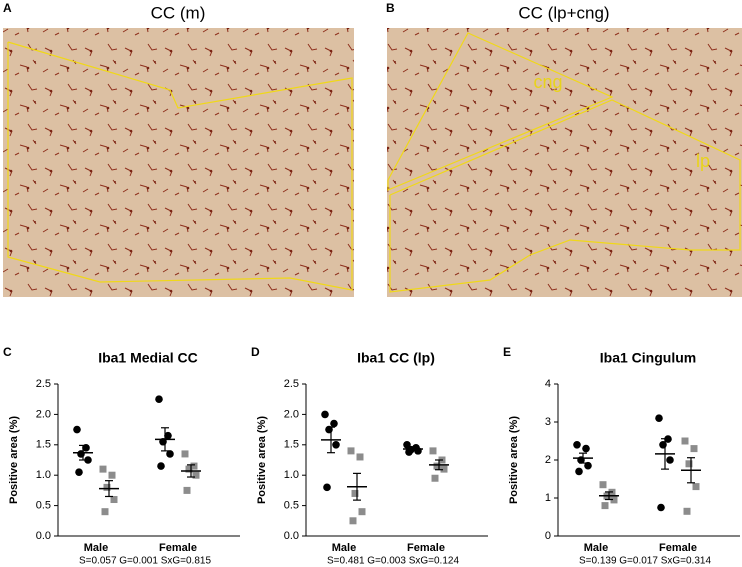 Image resolution: width=742 pixels, height=567 pixels. I want to click on y-tick-label: 1, so click(548, 498).